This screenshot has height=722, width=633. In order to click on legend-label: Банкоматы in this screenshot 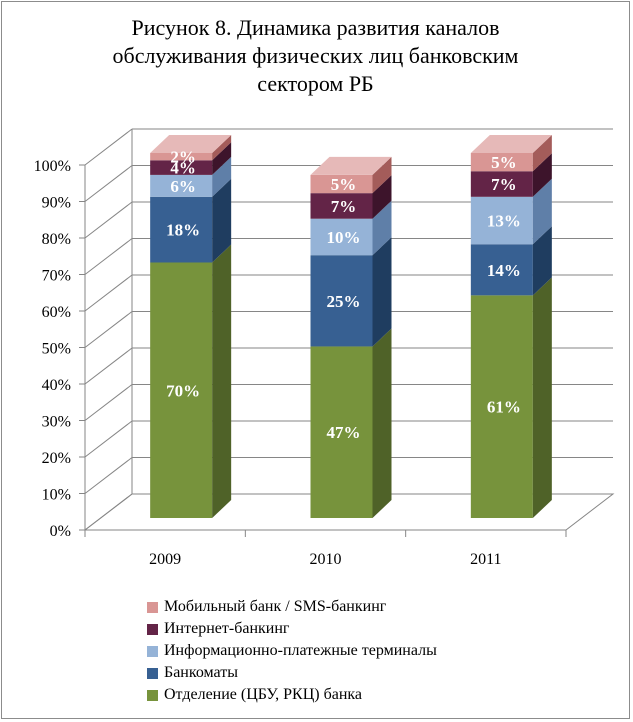, I will do `click(201, 672)`.